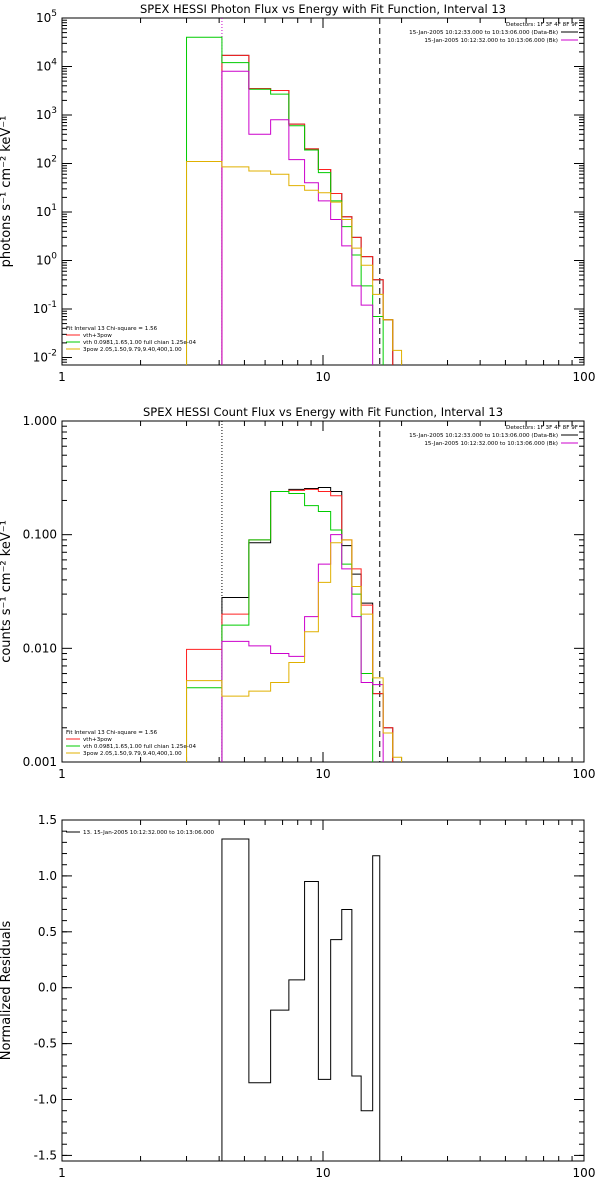 Image resolution: width=600 pixels, height=1200 pixels. What do you see at coordinates (40, 421) in the screenshot?
I see `y-tick-label: 1.000` at bounding box center [40, 421].